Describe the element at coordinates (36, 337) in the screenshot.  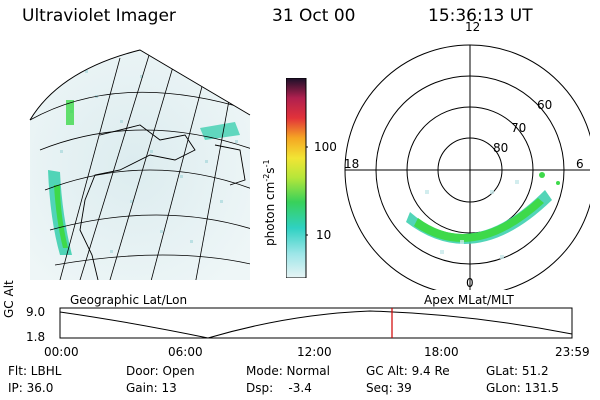
I see `altitude-ytick-bottom: 1.8` at that location.